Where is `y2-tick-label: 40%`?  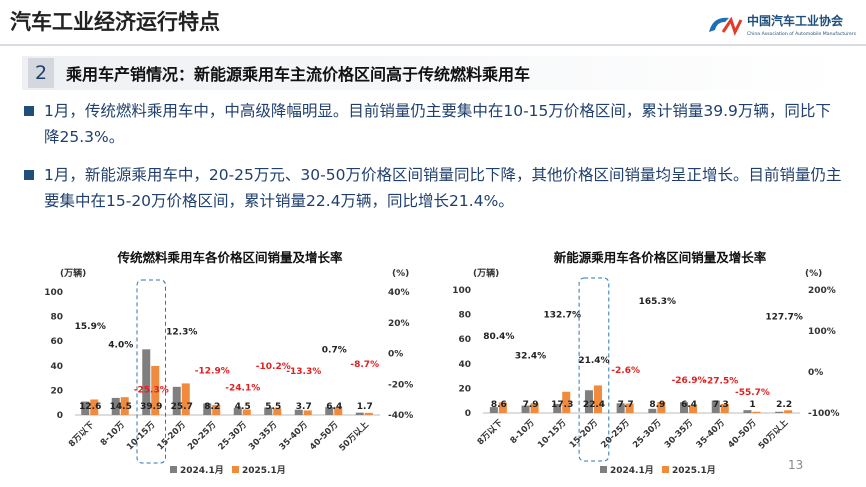 y2-tick-label: 40% is located at coordinates (399, 293).